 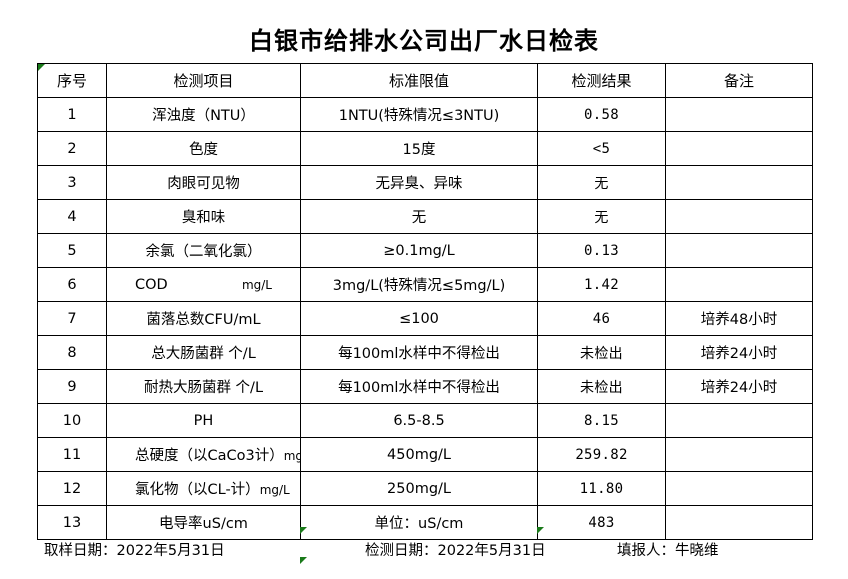 I want to click on cell-no-text: 11, so click(x=72, y=454).